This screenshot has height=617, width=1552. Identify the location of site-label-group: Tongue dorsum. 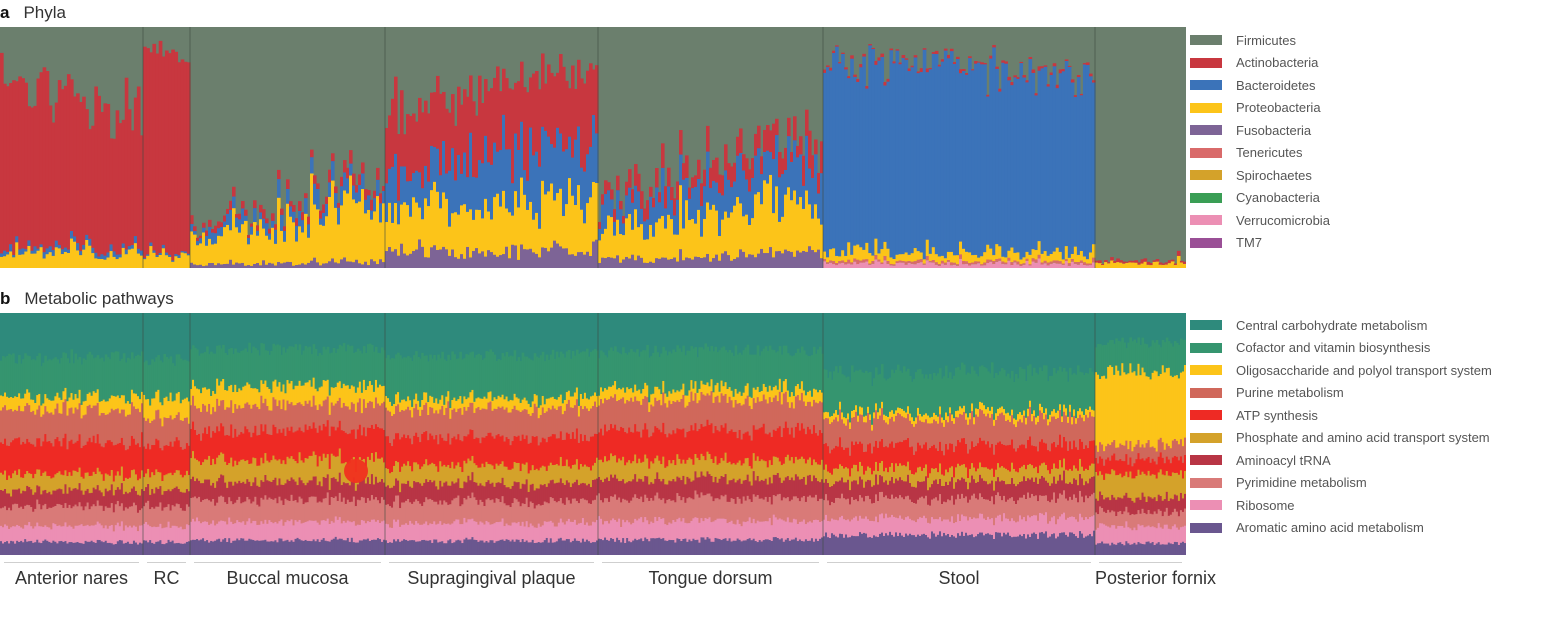
(710, 575).